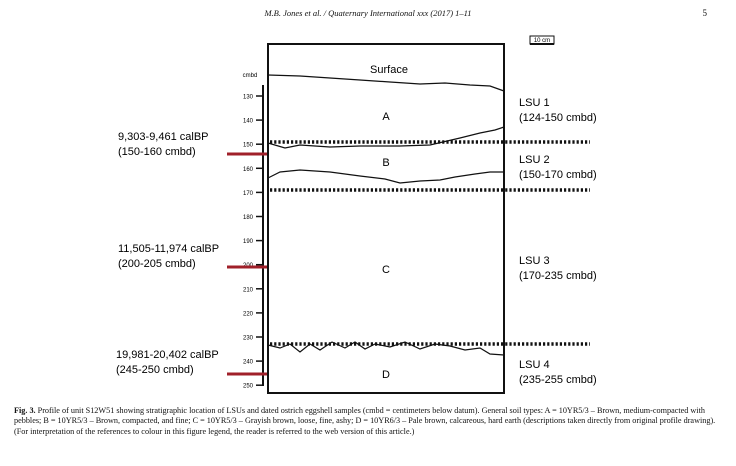 The image size is (736, 466). I want to click on scale-bar: 10 cm, so click(542, 40).